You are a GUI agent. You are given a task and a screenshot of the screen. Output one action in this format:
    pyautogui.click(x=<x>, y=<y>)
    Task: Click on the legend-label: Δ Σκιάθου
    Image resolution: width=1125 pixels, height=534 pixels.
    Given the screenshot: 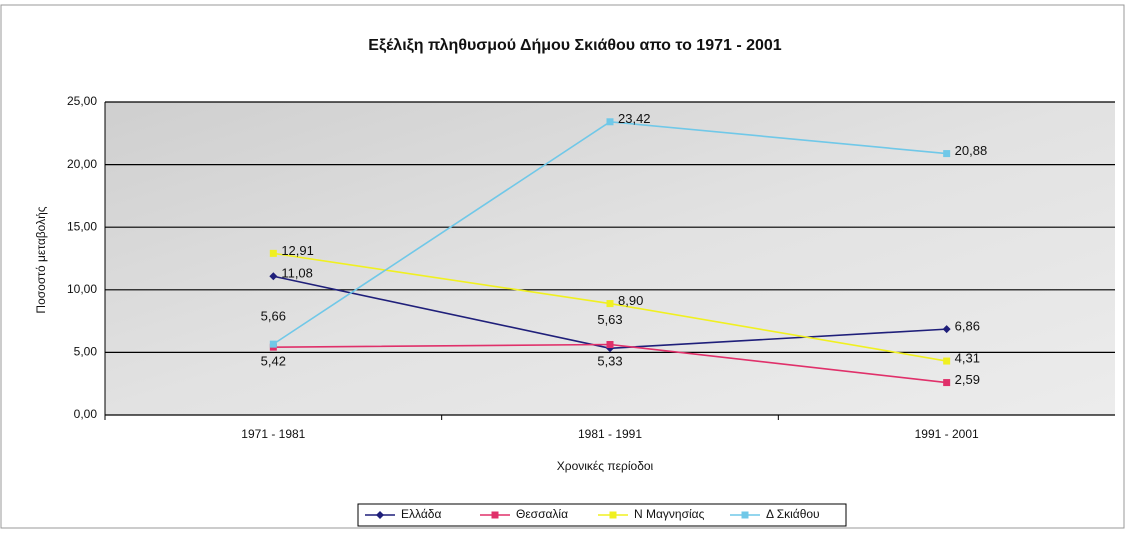 What is the action you would take?
    pyautogui.click(x=793, y=514)
    